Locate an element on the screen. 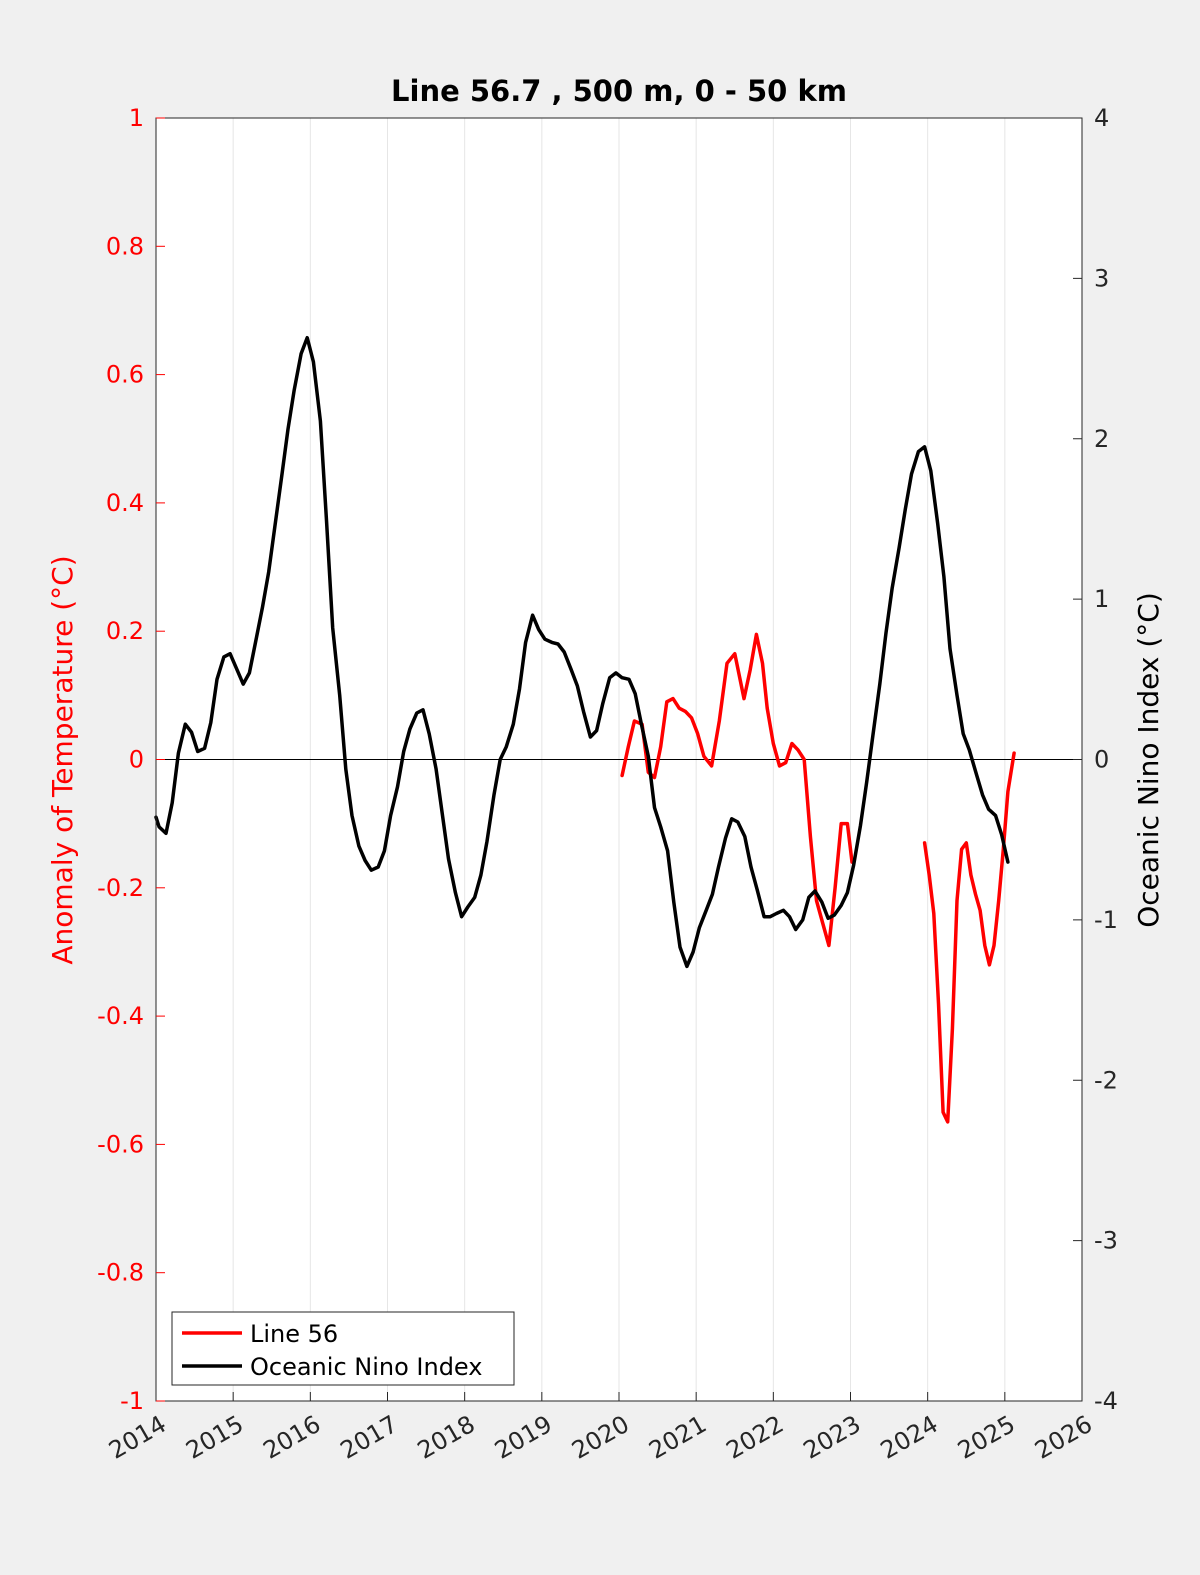  y-left-tick-label-1: 1 is located at coordinates (136, 118).